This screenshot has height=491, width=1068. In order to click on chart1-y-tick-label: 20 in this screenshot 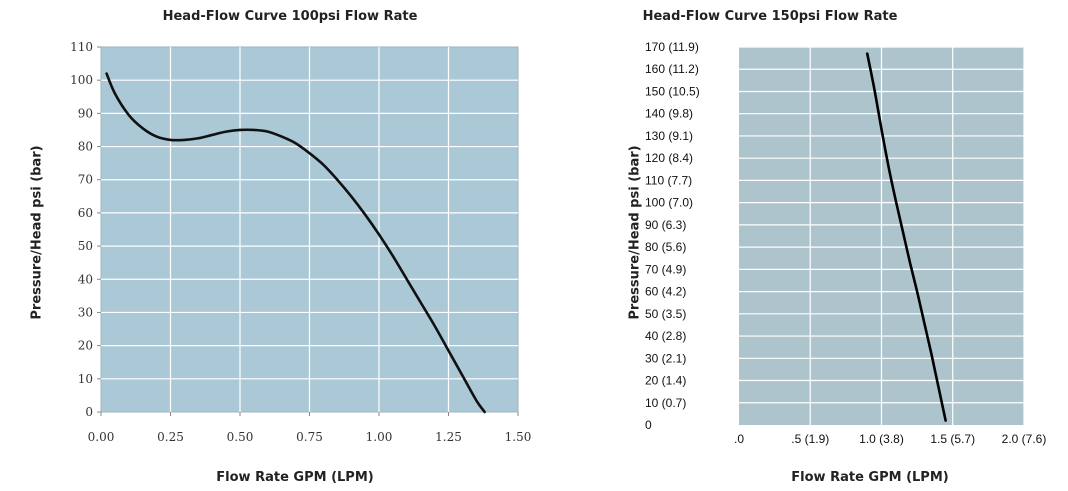, I will do `click(85, 346)`.